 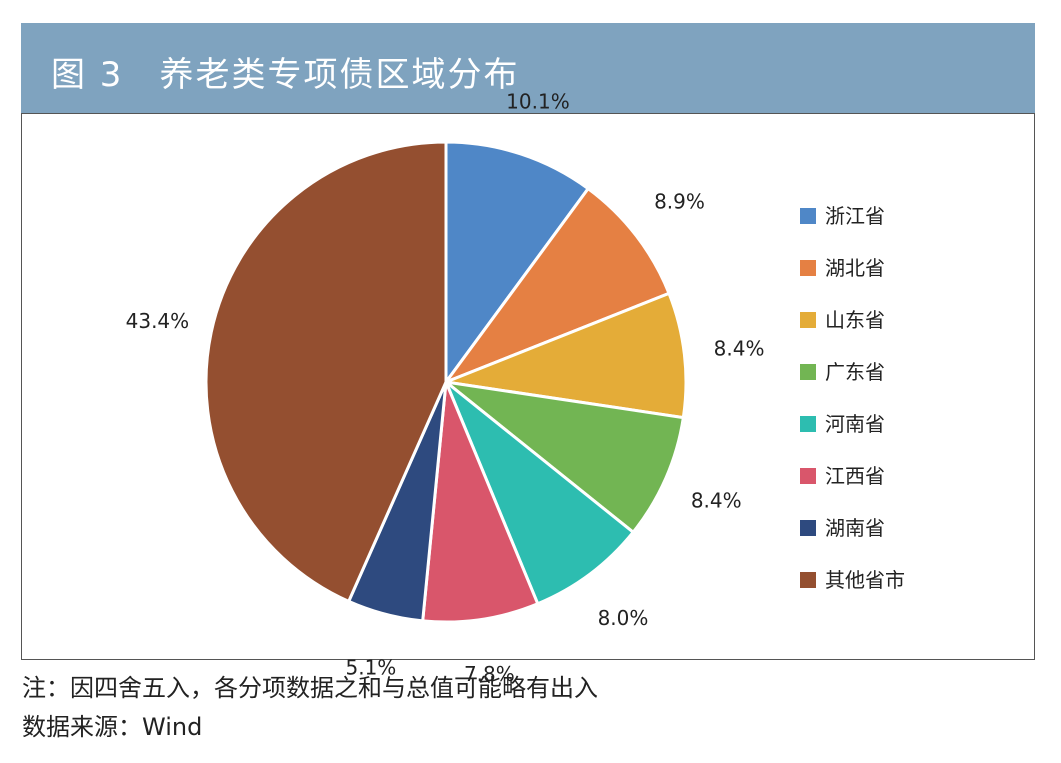 What do you see at coordinates (158, 321) in the screenshot?
I see `pie-label-others: 43.4%` at bounding box center [158, 321].